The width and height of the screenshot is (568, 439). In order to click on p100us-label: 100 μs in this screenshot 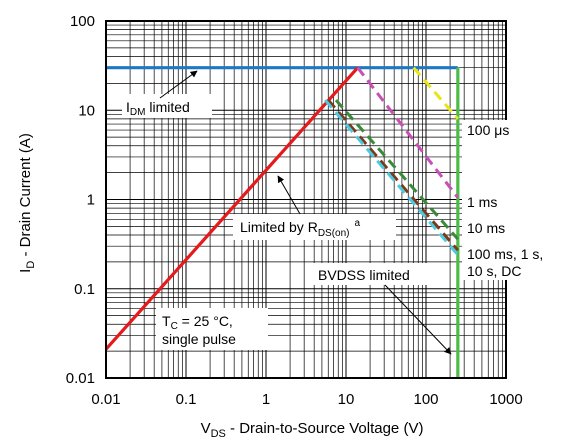, I will do `click(488, 130)`.